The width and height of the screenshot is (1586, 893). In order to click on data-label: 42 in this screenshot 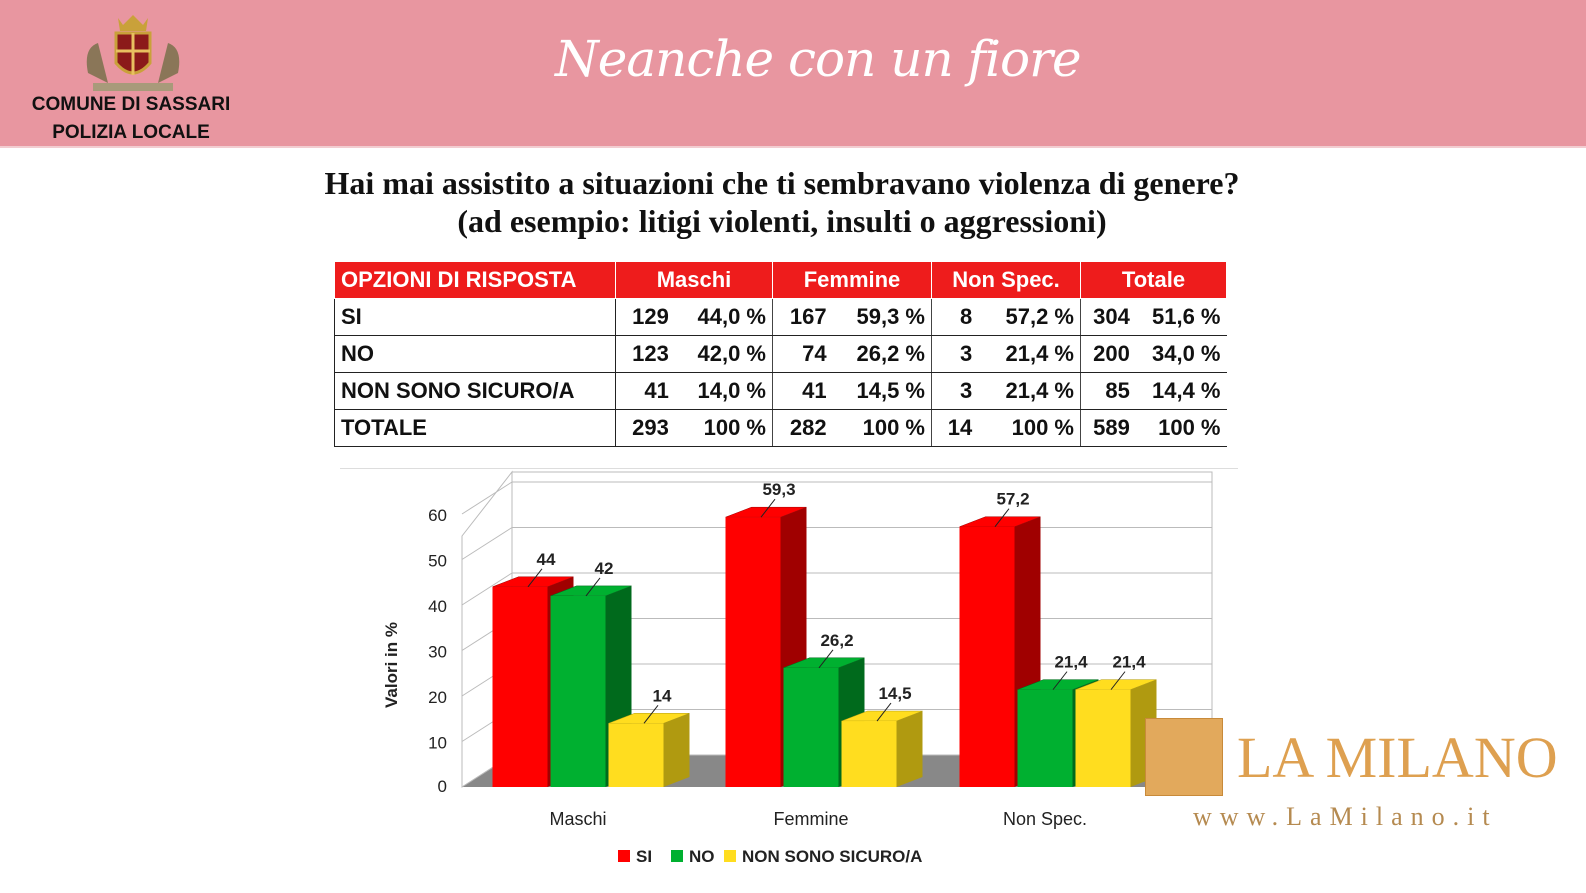, I will do `click(604, 568)`.